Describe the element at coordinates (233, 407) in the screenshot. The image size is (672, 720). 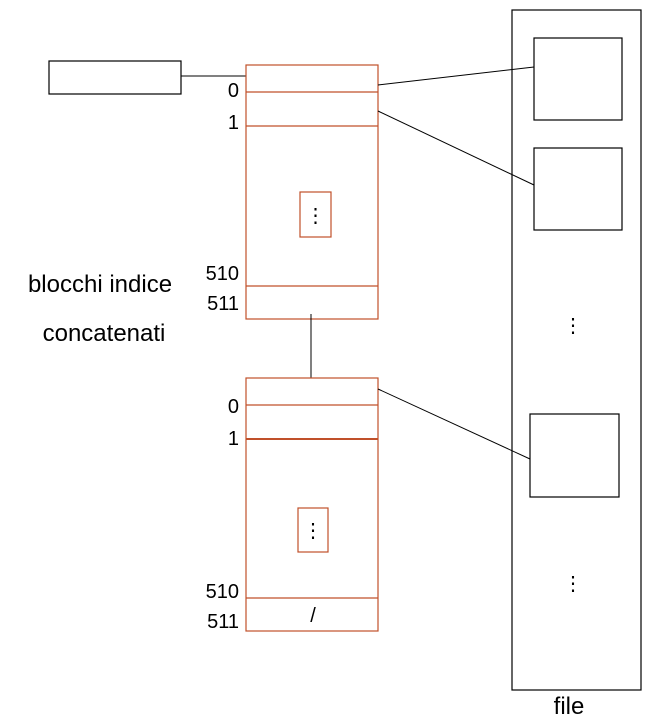
I see `index-block-2-label-0: 0` at that location.